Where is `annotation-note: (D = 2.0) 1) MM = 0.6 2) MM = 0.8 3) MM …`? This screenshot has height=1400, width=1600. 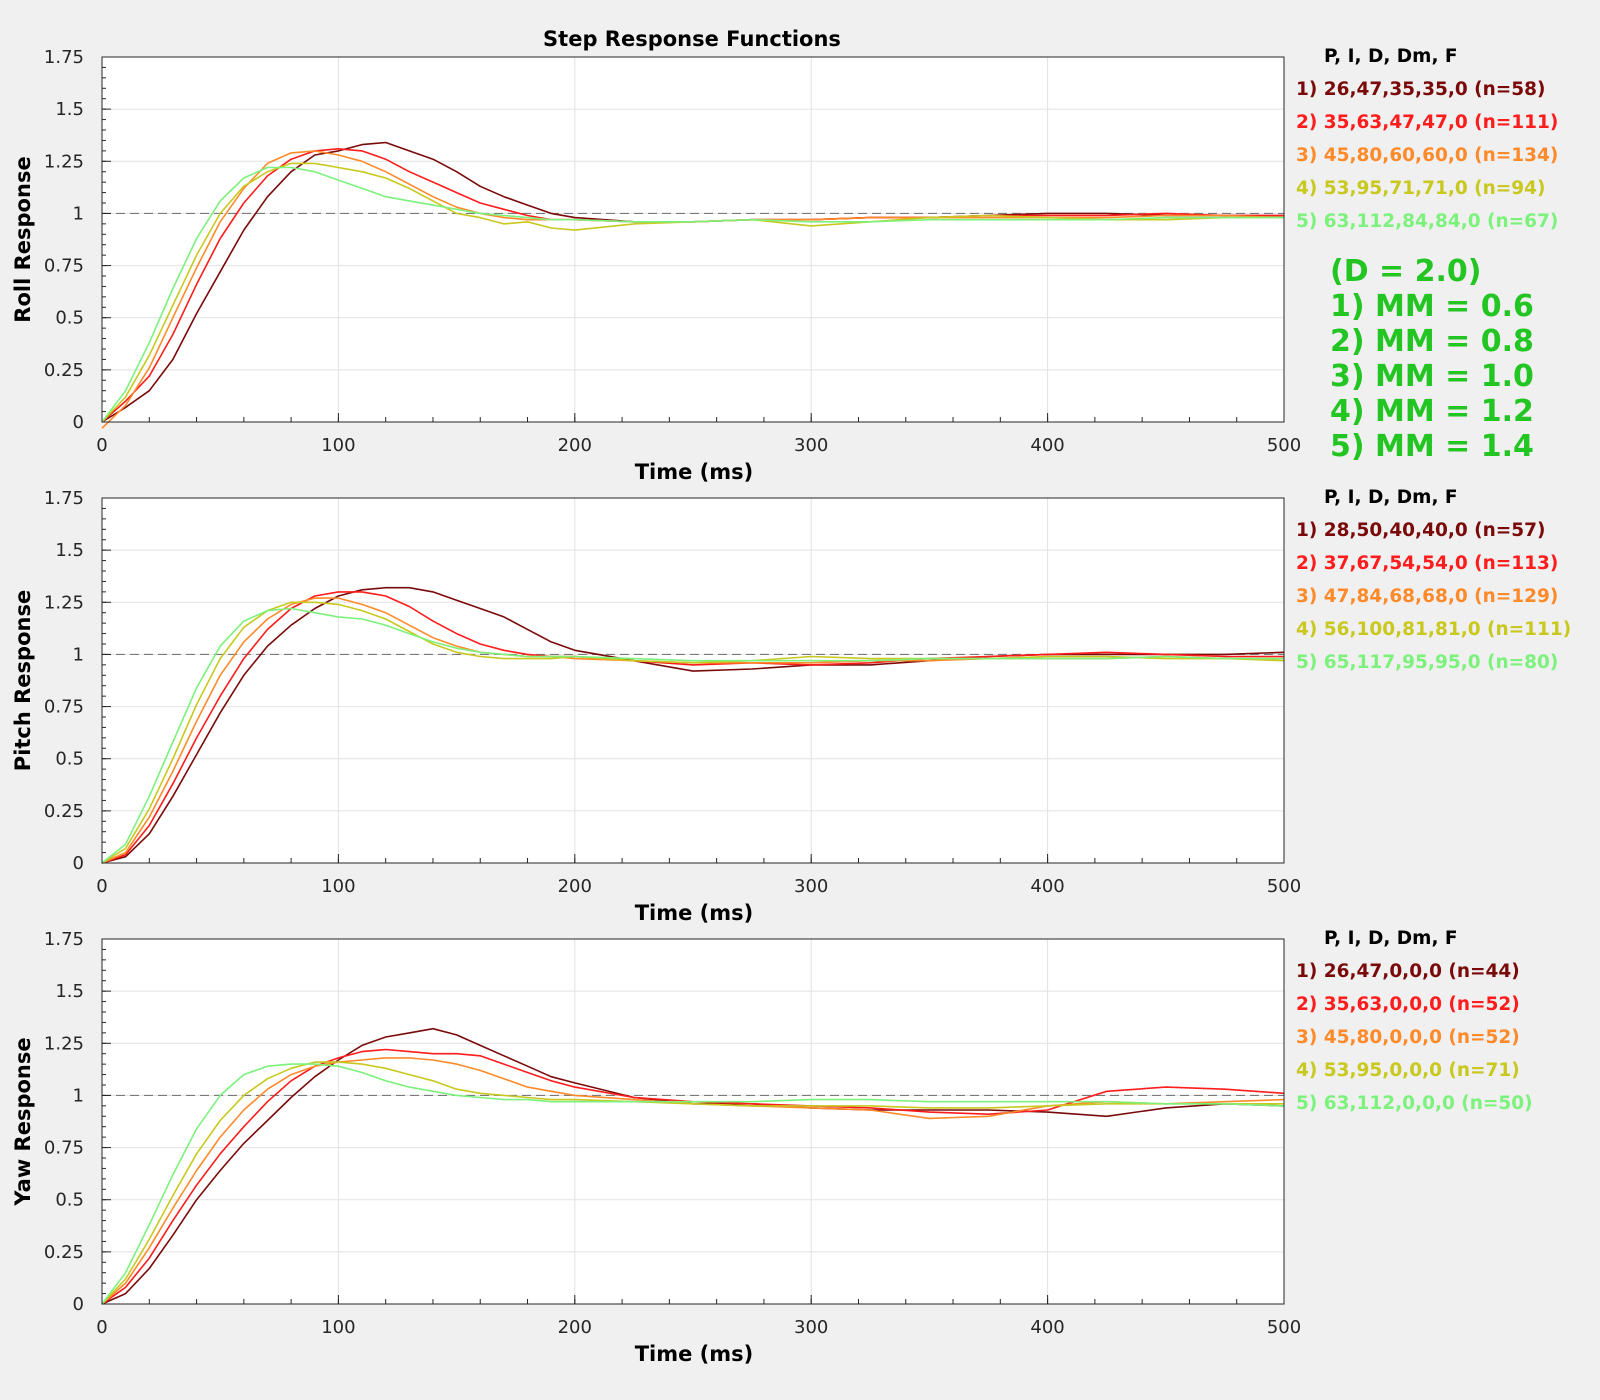
annotation-note: (D = 2.0) 1) MM = 0.6 2) MM = 0.8 3) MM … is located at coordinates (1432, 359).